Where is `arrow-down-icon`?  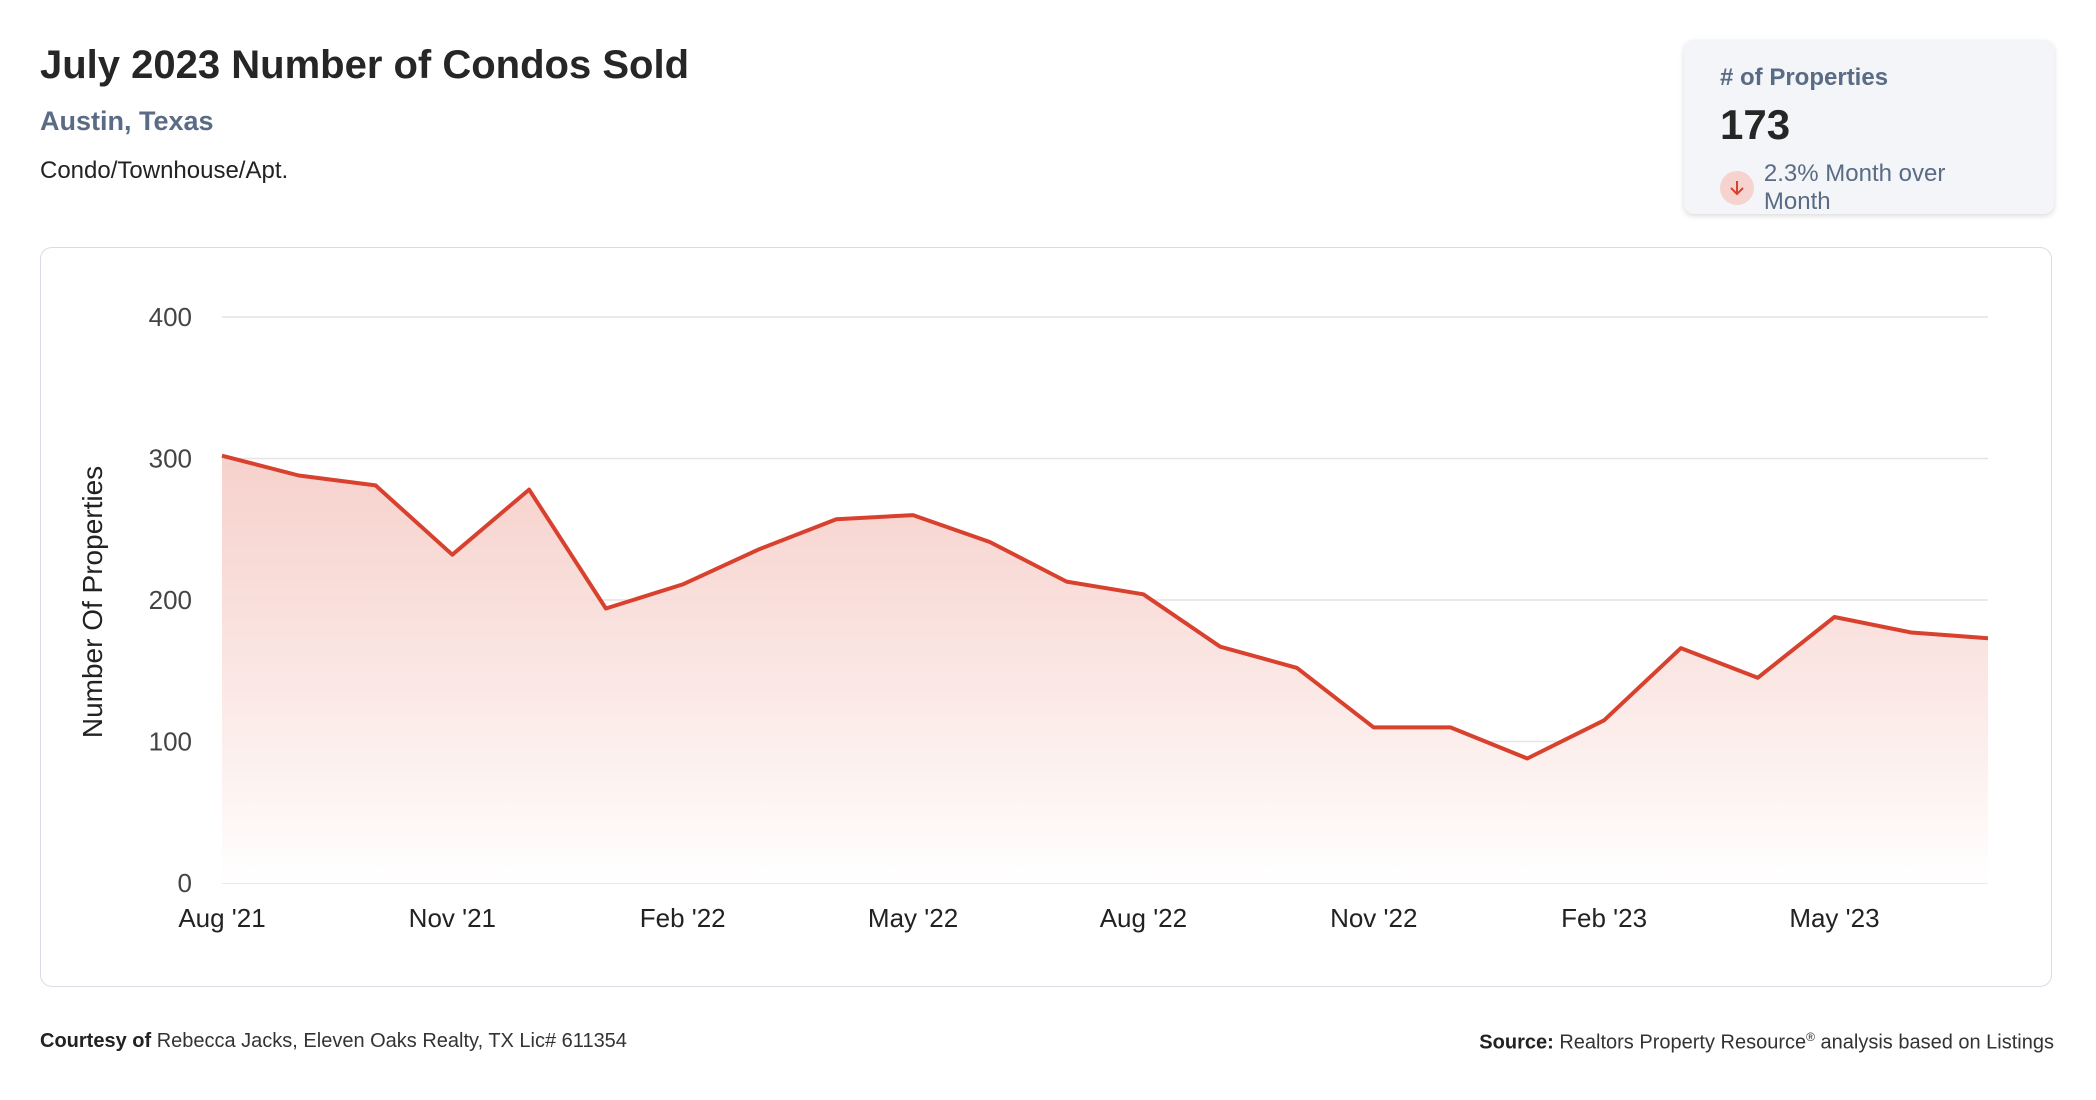
arrow-down-icon is located at coordinates (1737, 188).